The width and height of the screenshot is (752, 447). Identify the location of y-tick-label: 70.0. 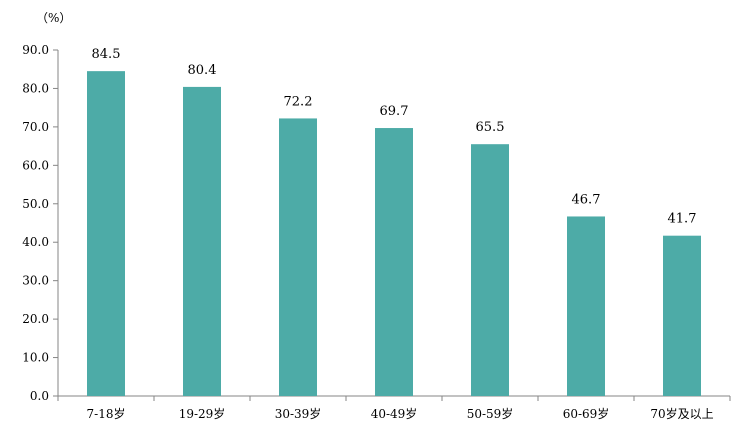
(35, 127).